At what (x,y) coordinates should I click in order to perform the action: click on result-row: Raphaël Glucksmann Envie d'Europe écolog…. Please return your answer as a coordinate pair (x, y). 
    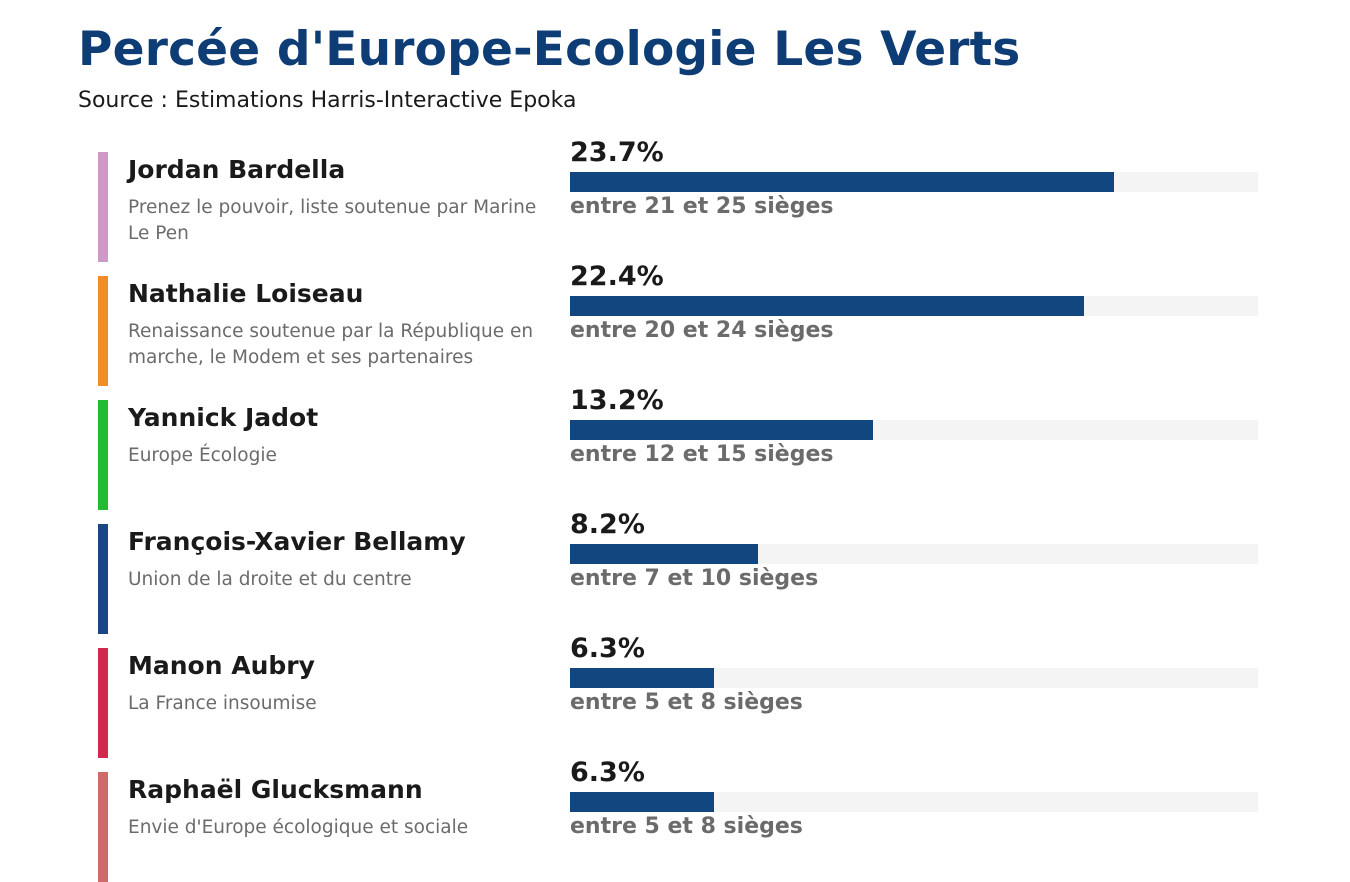
    Looking at the image, I should click on (675, 819).